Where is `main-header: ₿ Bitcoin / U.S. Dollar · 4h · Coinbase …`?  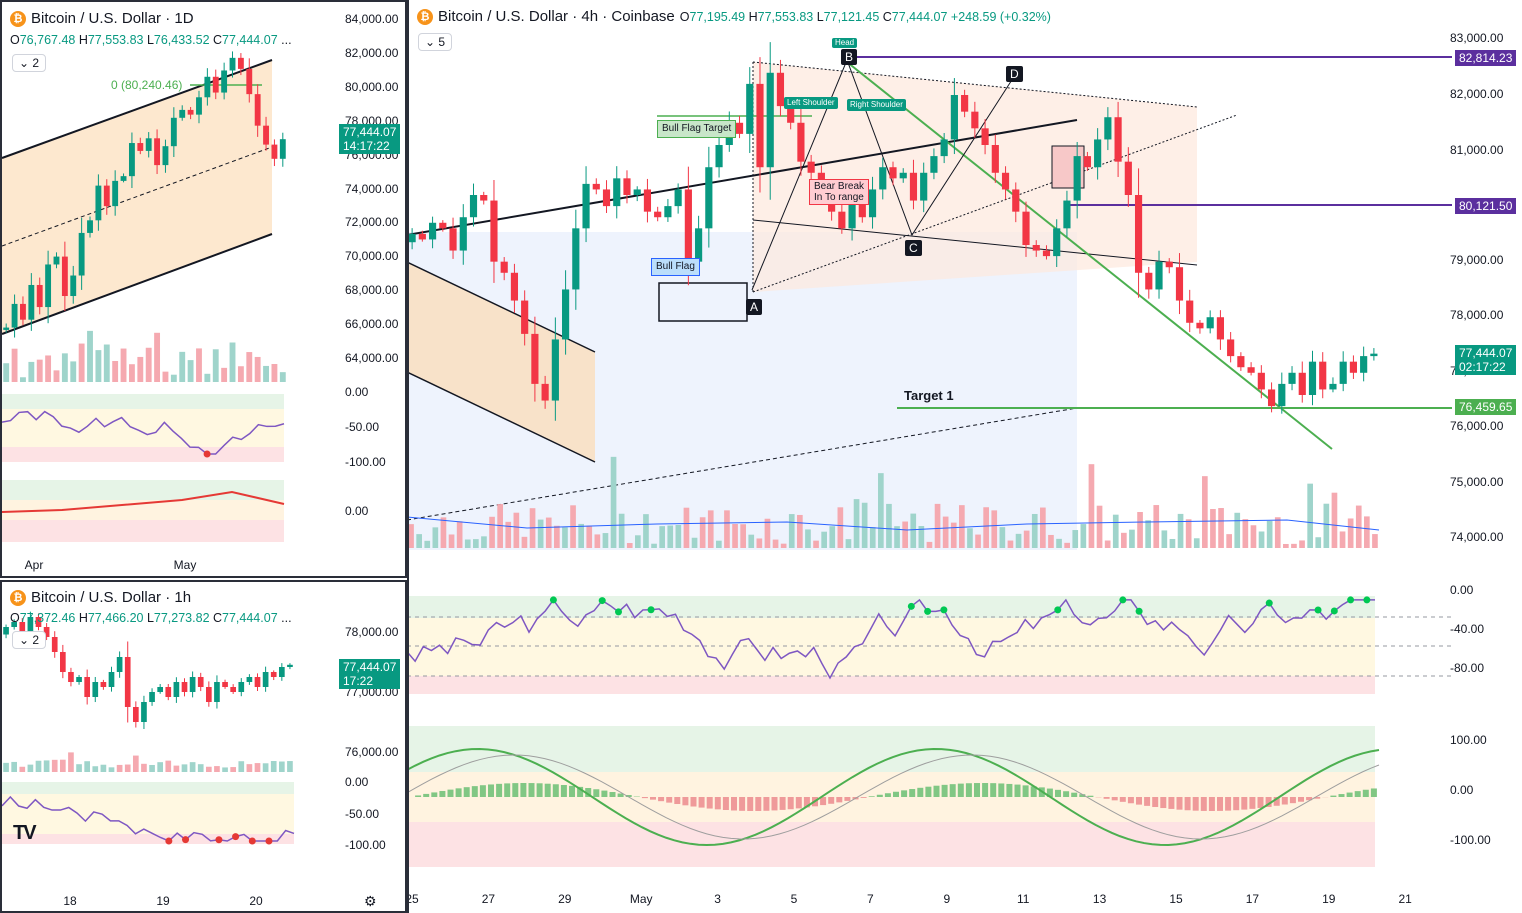 main-header: ₿ Bitcoin / U.S. Dollar · 4h · Coinbase … is located at coordinates (734, 16).